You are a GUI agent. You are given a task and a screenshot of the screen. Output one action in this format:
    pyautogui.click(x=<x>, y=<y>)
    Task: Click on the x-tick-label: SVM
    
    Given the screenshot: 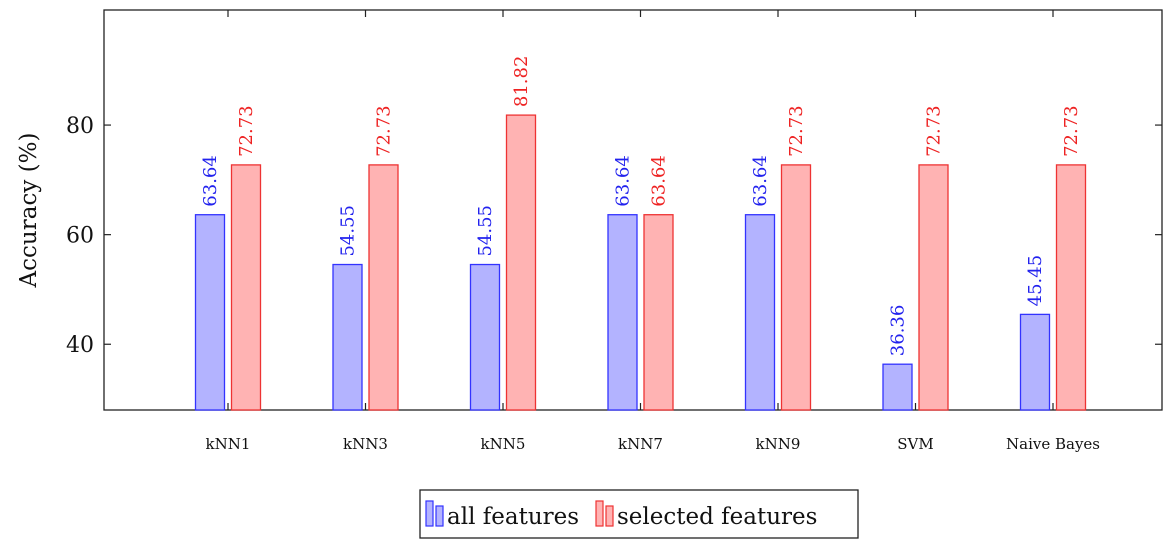 What is the action you would take?
    pyautogui.click(x=915, y=444)
    